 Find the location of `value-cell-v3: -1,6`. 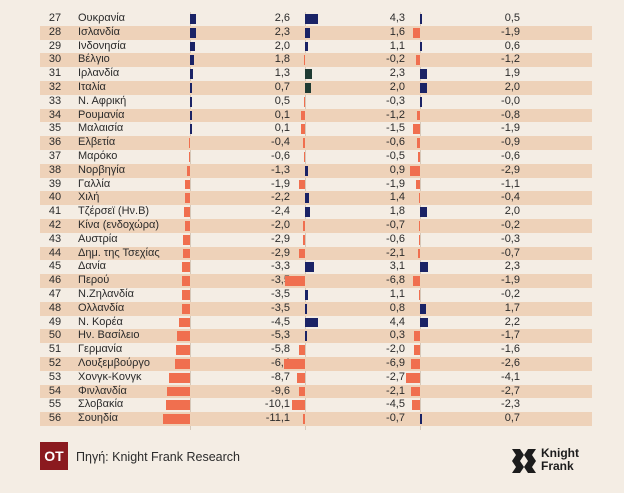

value-cell-v3: -1,6 is located at coordinates (510, 349).